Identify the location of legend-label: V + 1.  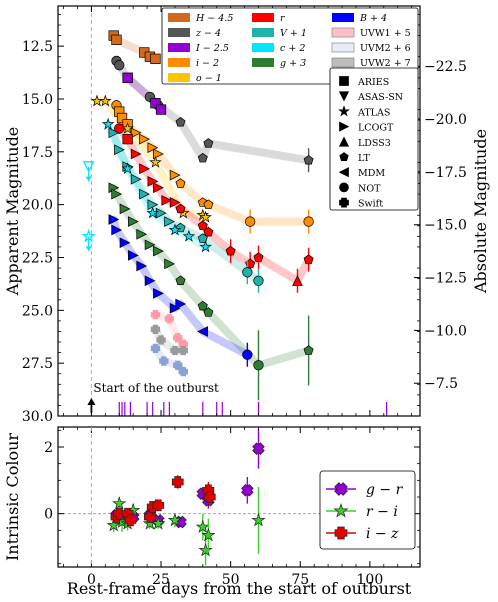
(293, 33).